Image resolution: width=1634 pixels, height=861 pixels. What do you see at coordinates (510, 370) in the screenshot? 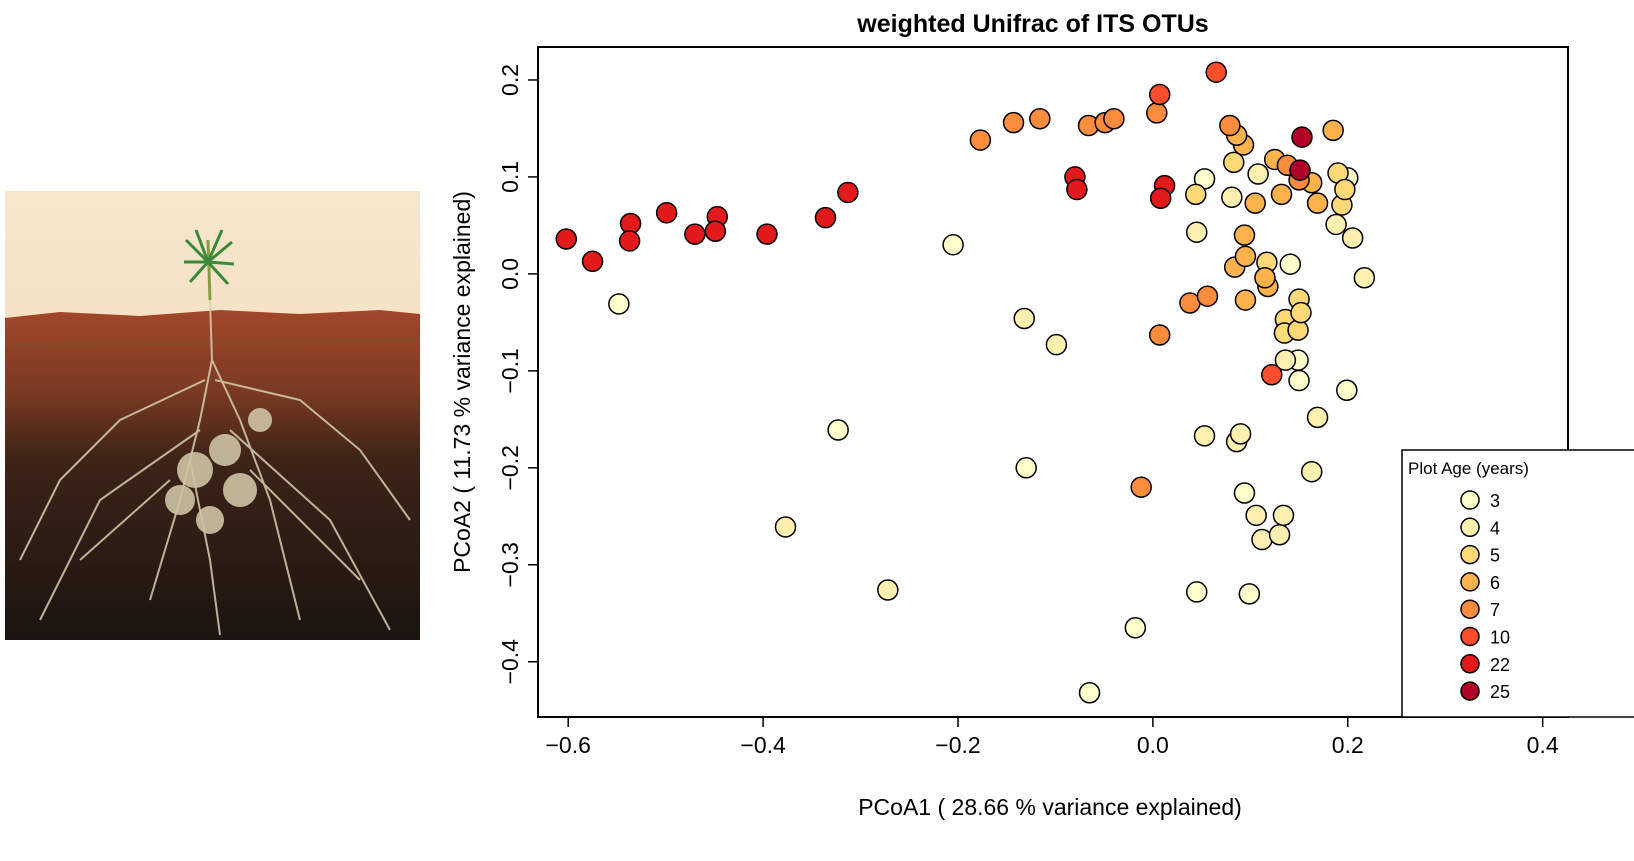
I see `y-tick-label: −0.1` at bounding box center [510, 370].